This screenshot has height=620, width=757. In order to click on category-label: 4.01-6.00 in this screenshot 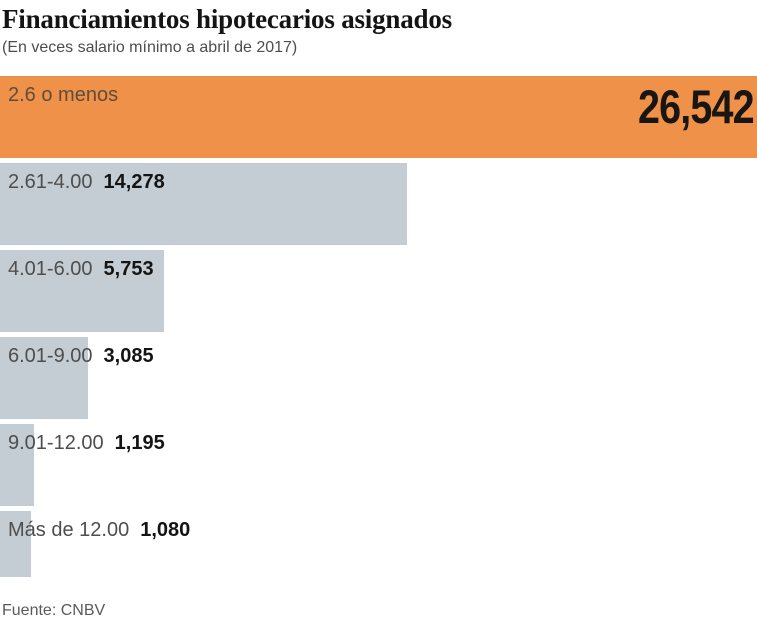, I will do `click(50, 269)`.